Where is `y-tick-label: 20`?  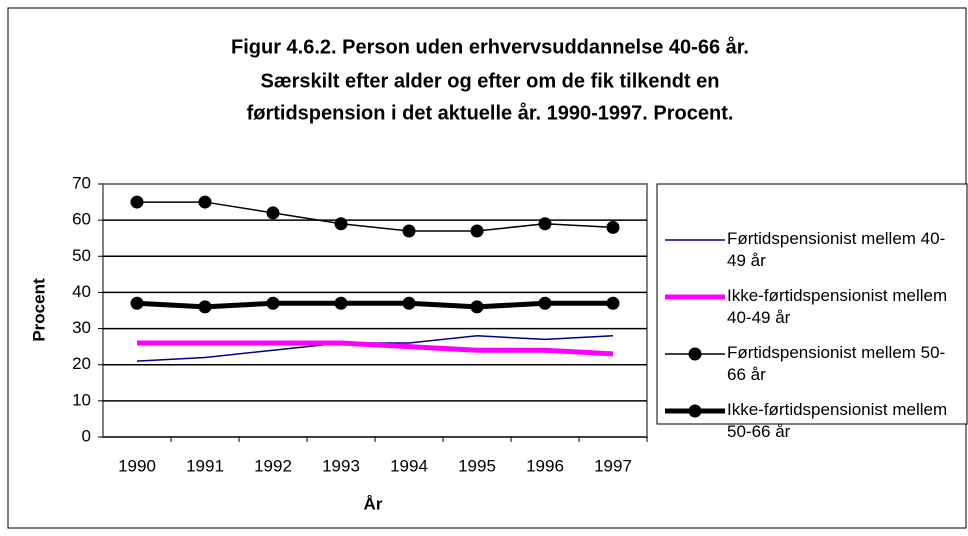 y-tick-label: 20 is located at coordinates (81, 363).